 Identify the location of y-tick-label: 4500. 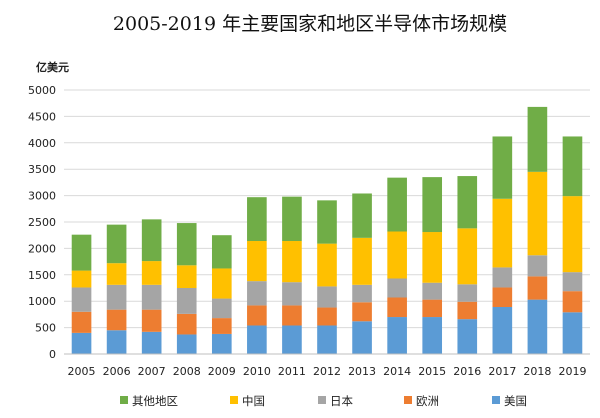
(42, 116).